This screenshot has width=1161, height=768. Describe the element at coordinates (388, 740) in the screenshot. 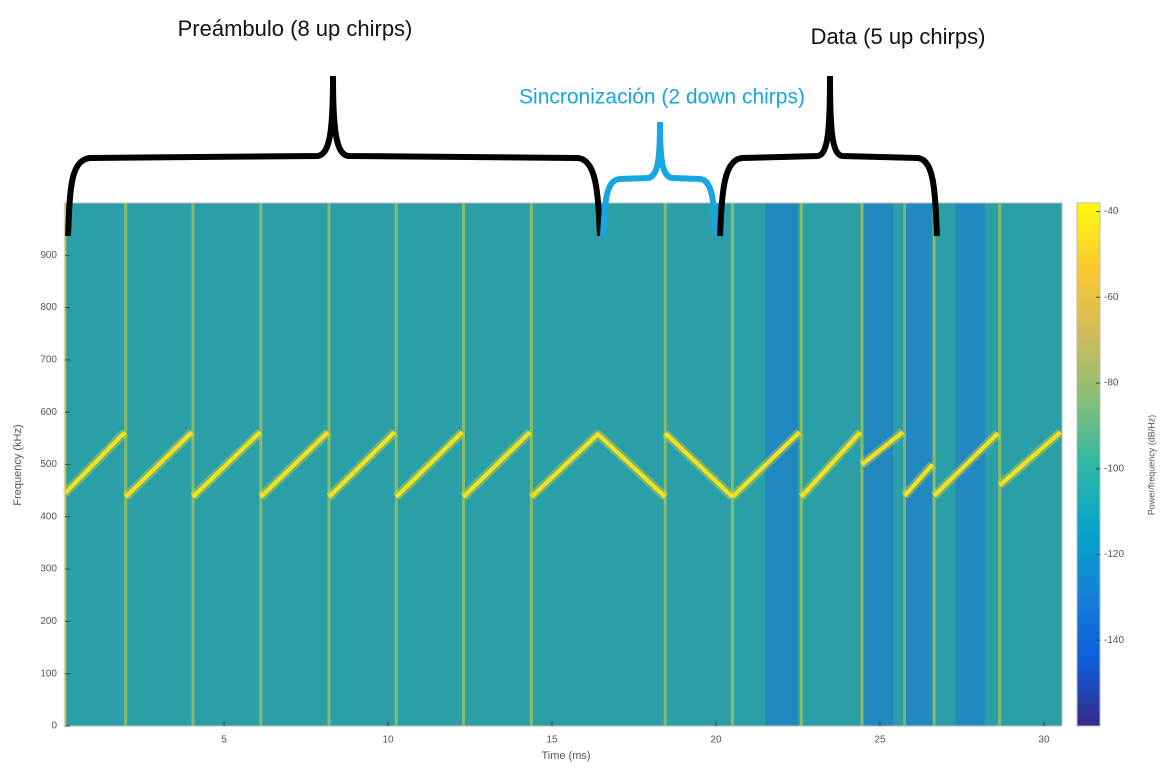

I see `x-tick-label: 10` at that location.